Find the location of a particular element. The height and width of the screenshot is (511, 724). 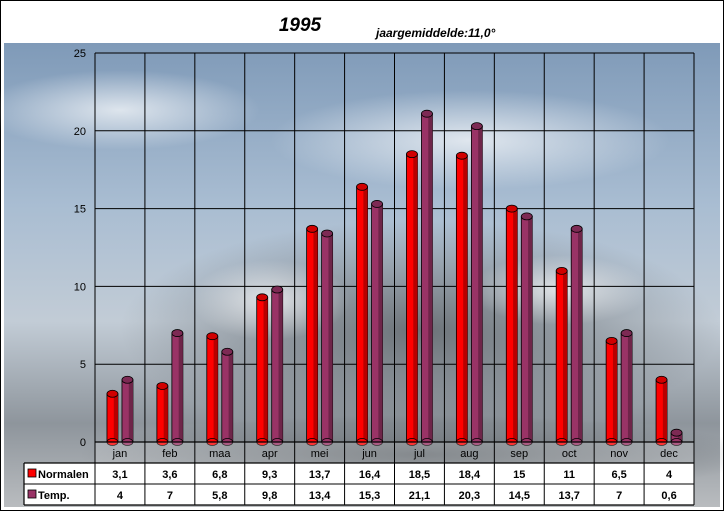

data-label: 5,8 is located at coordinates (219, 496).